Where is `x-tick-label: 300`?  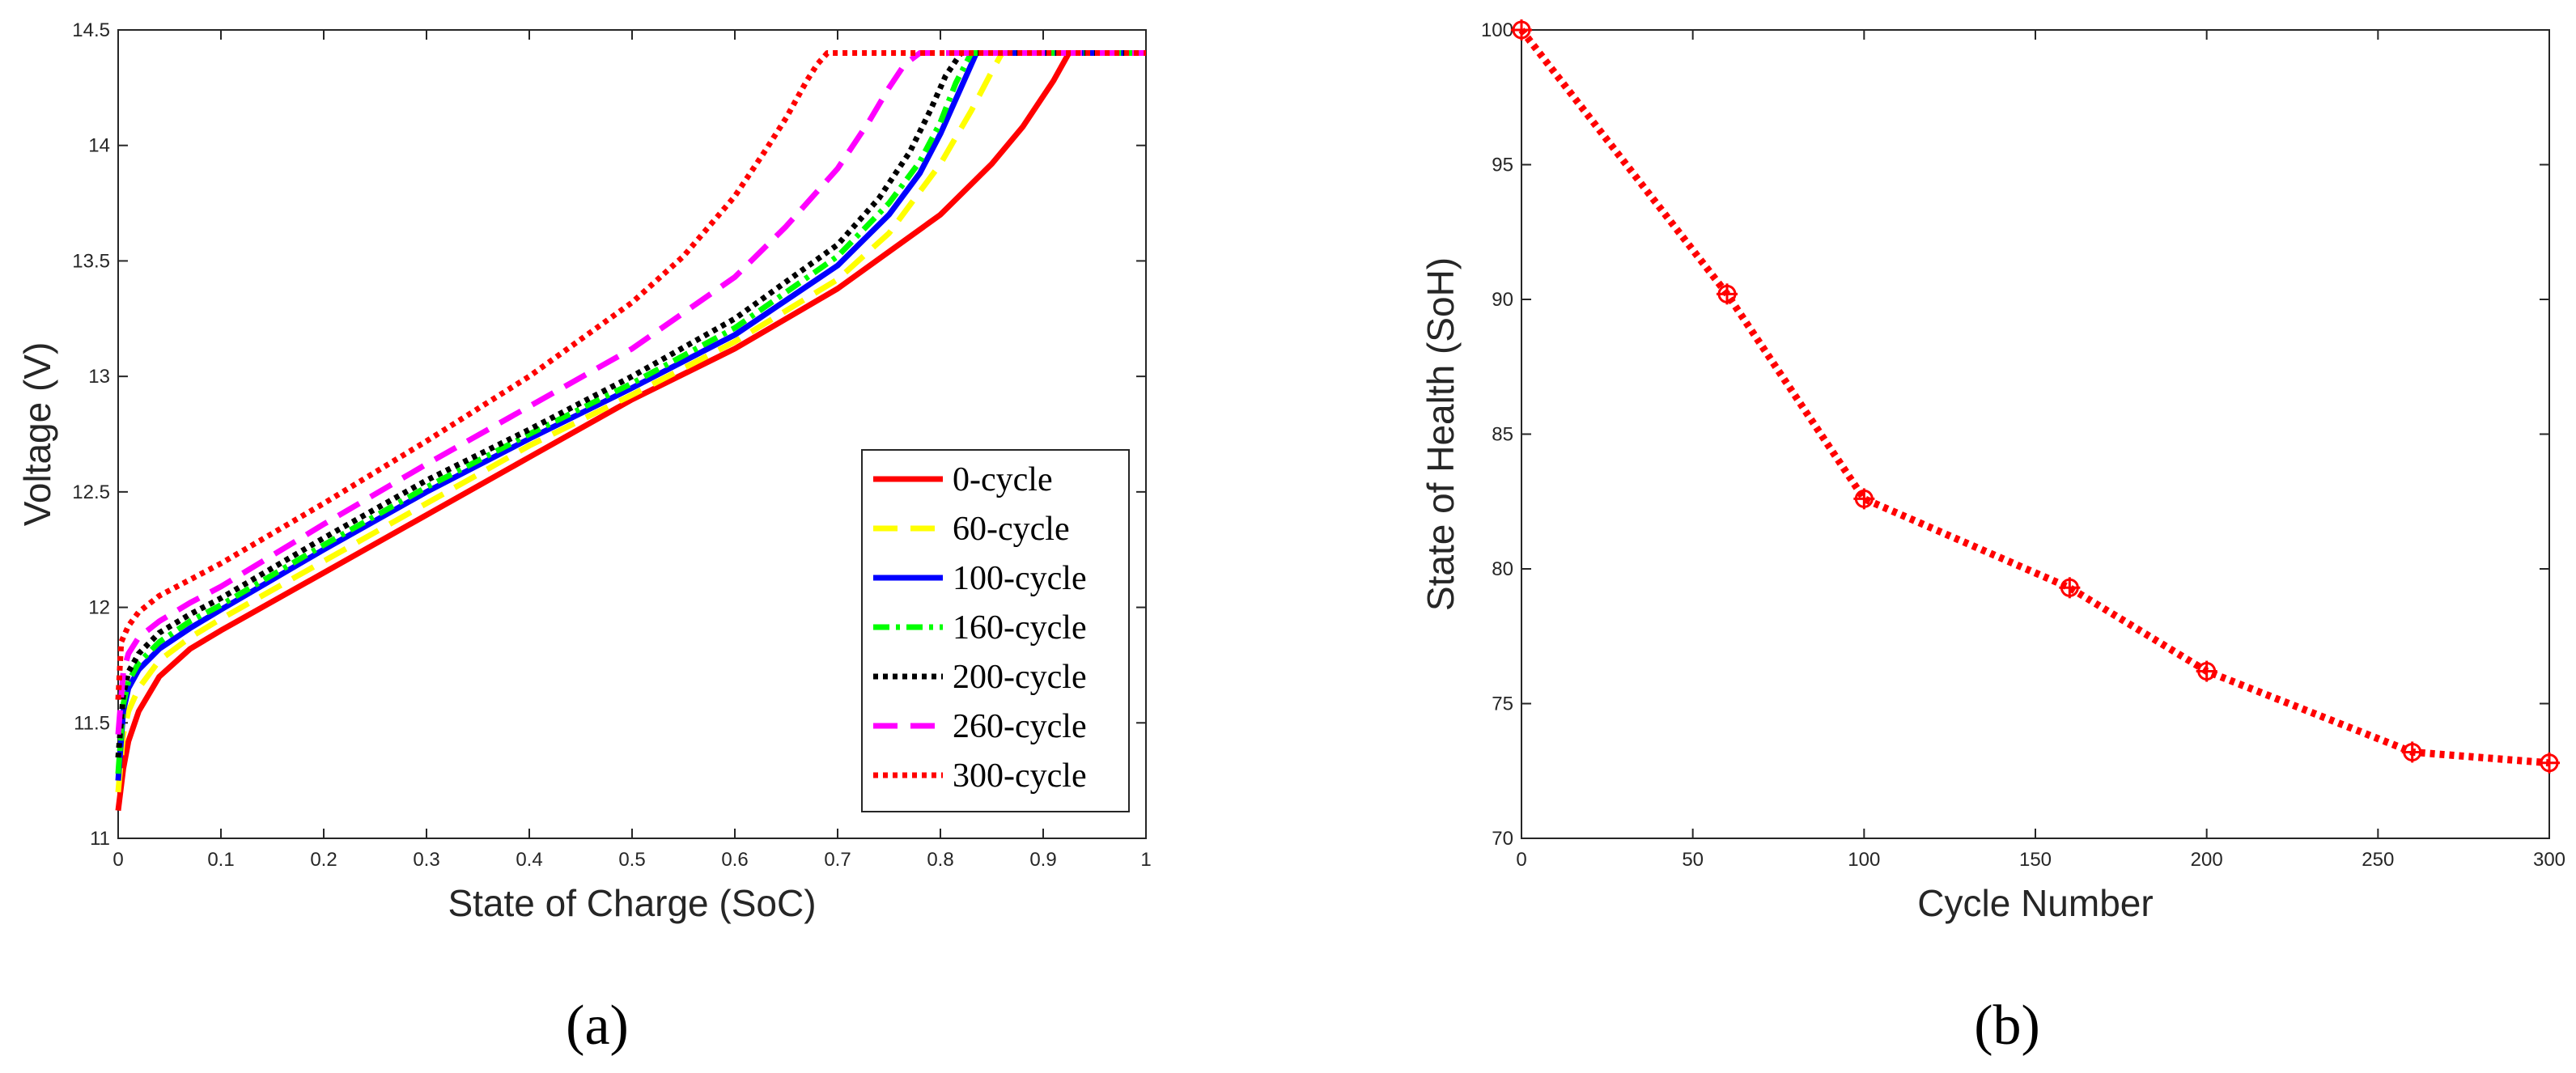 x-tick-label: 300 is located at coordinates (2549, 860).